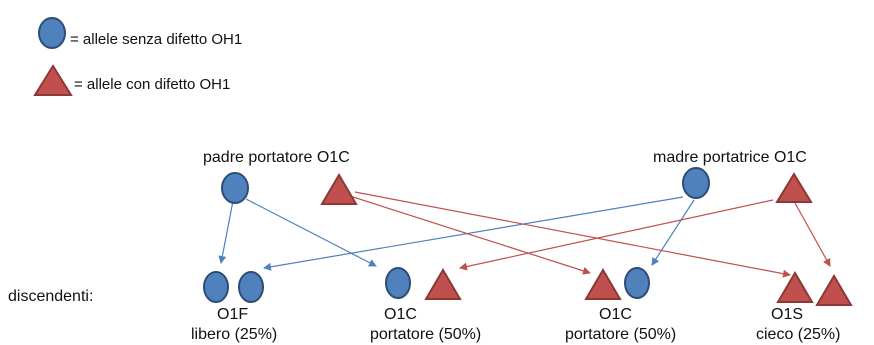  Describe the element at coordinates (156, 39) in the screenshot. I see `legend-healthy-text: = allele senza difetto OH1` at that location.